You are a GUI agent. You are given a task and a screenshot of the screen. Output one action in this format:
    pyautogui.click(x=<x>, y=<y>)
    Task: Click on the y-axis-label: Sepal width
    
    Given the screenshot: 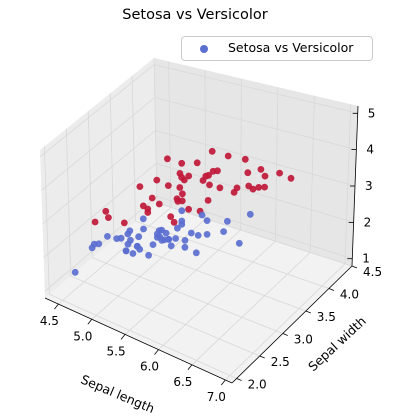 What is the action you would take?
    pyautogui.click(x=337, y=343)
    